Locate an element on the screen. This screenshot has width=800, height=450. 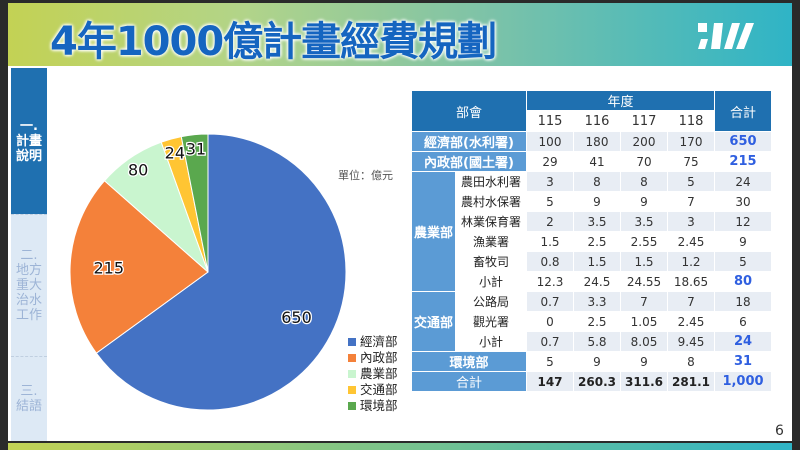
header-year: 118 is located at coordinates (691, 121).